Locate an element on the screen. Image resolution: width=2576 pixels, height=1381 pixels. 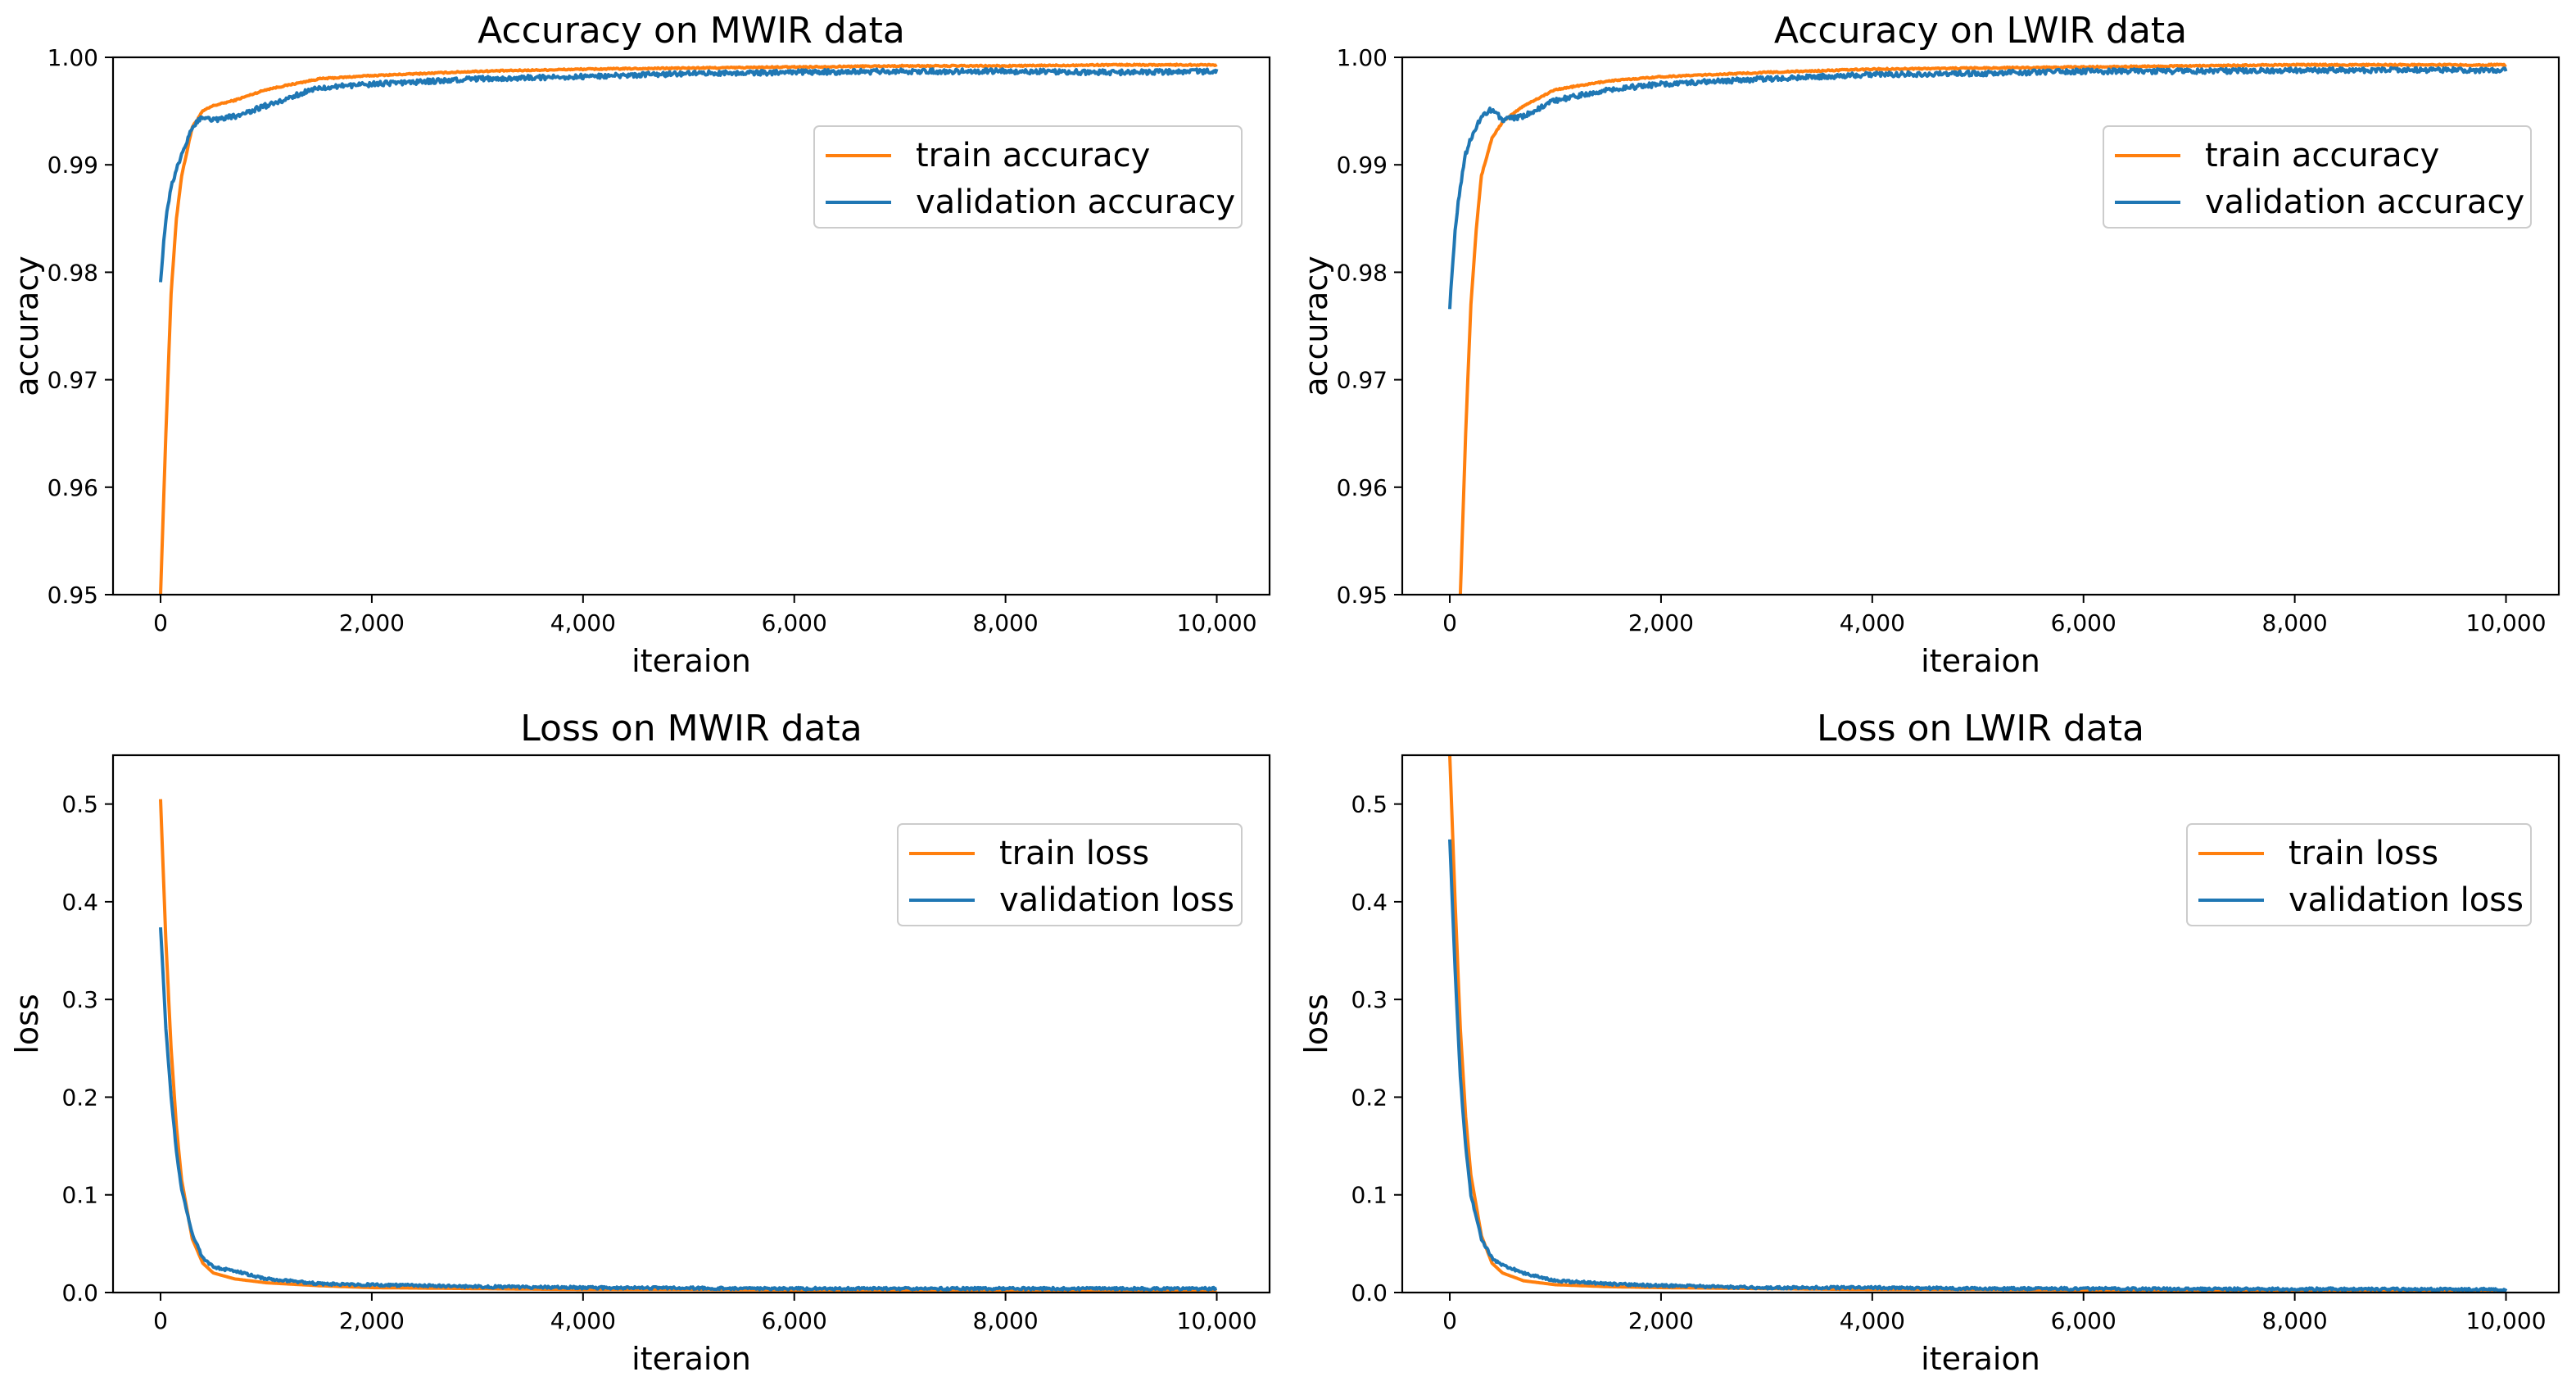
chart-title: Accuracy on MWIR data is located at coordinates (691, 31).